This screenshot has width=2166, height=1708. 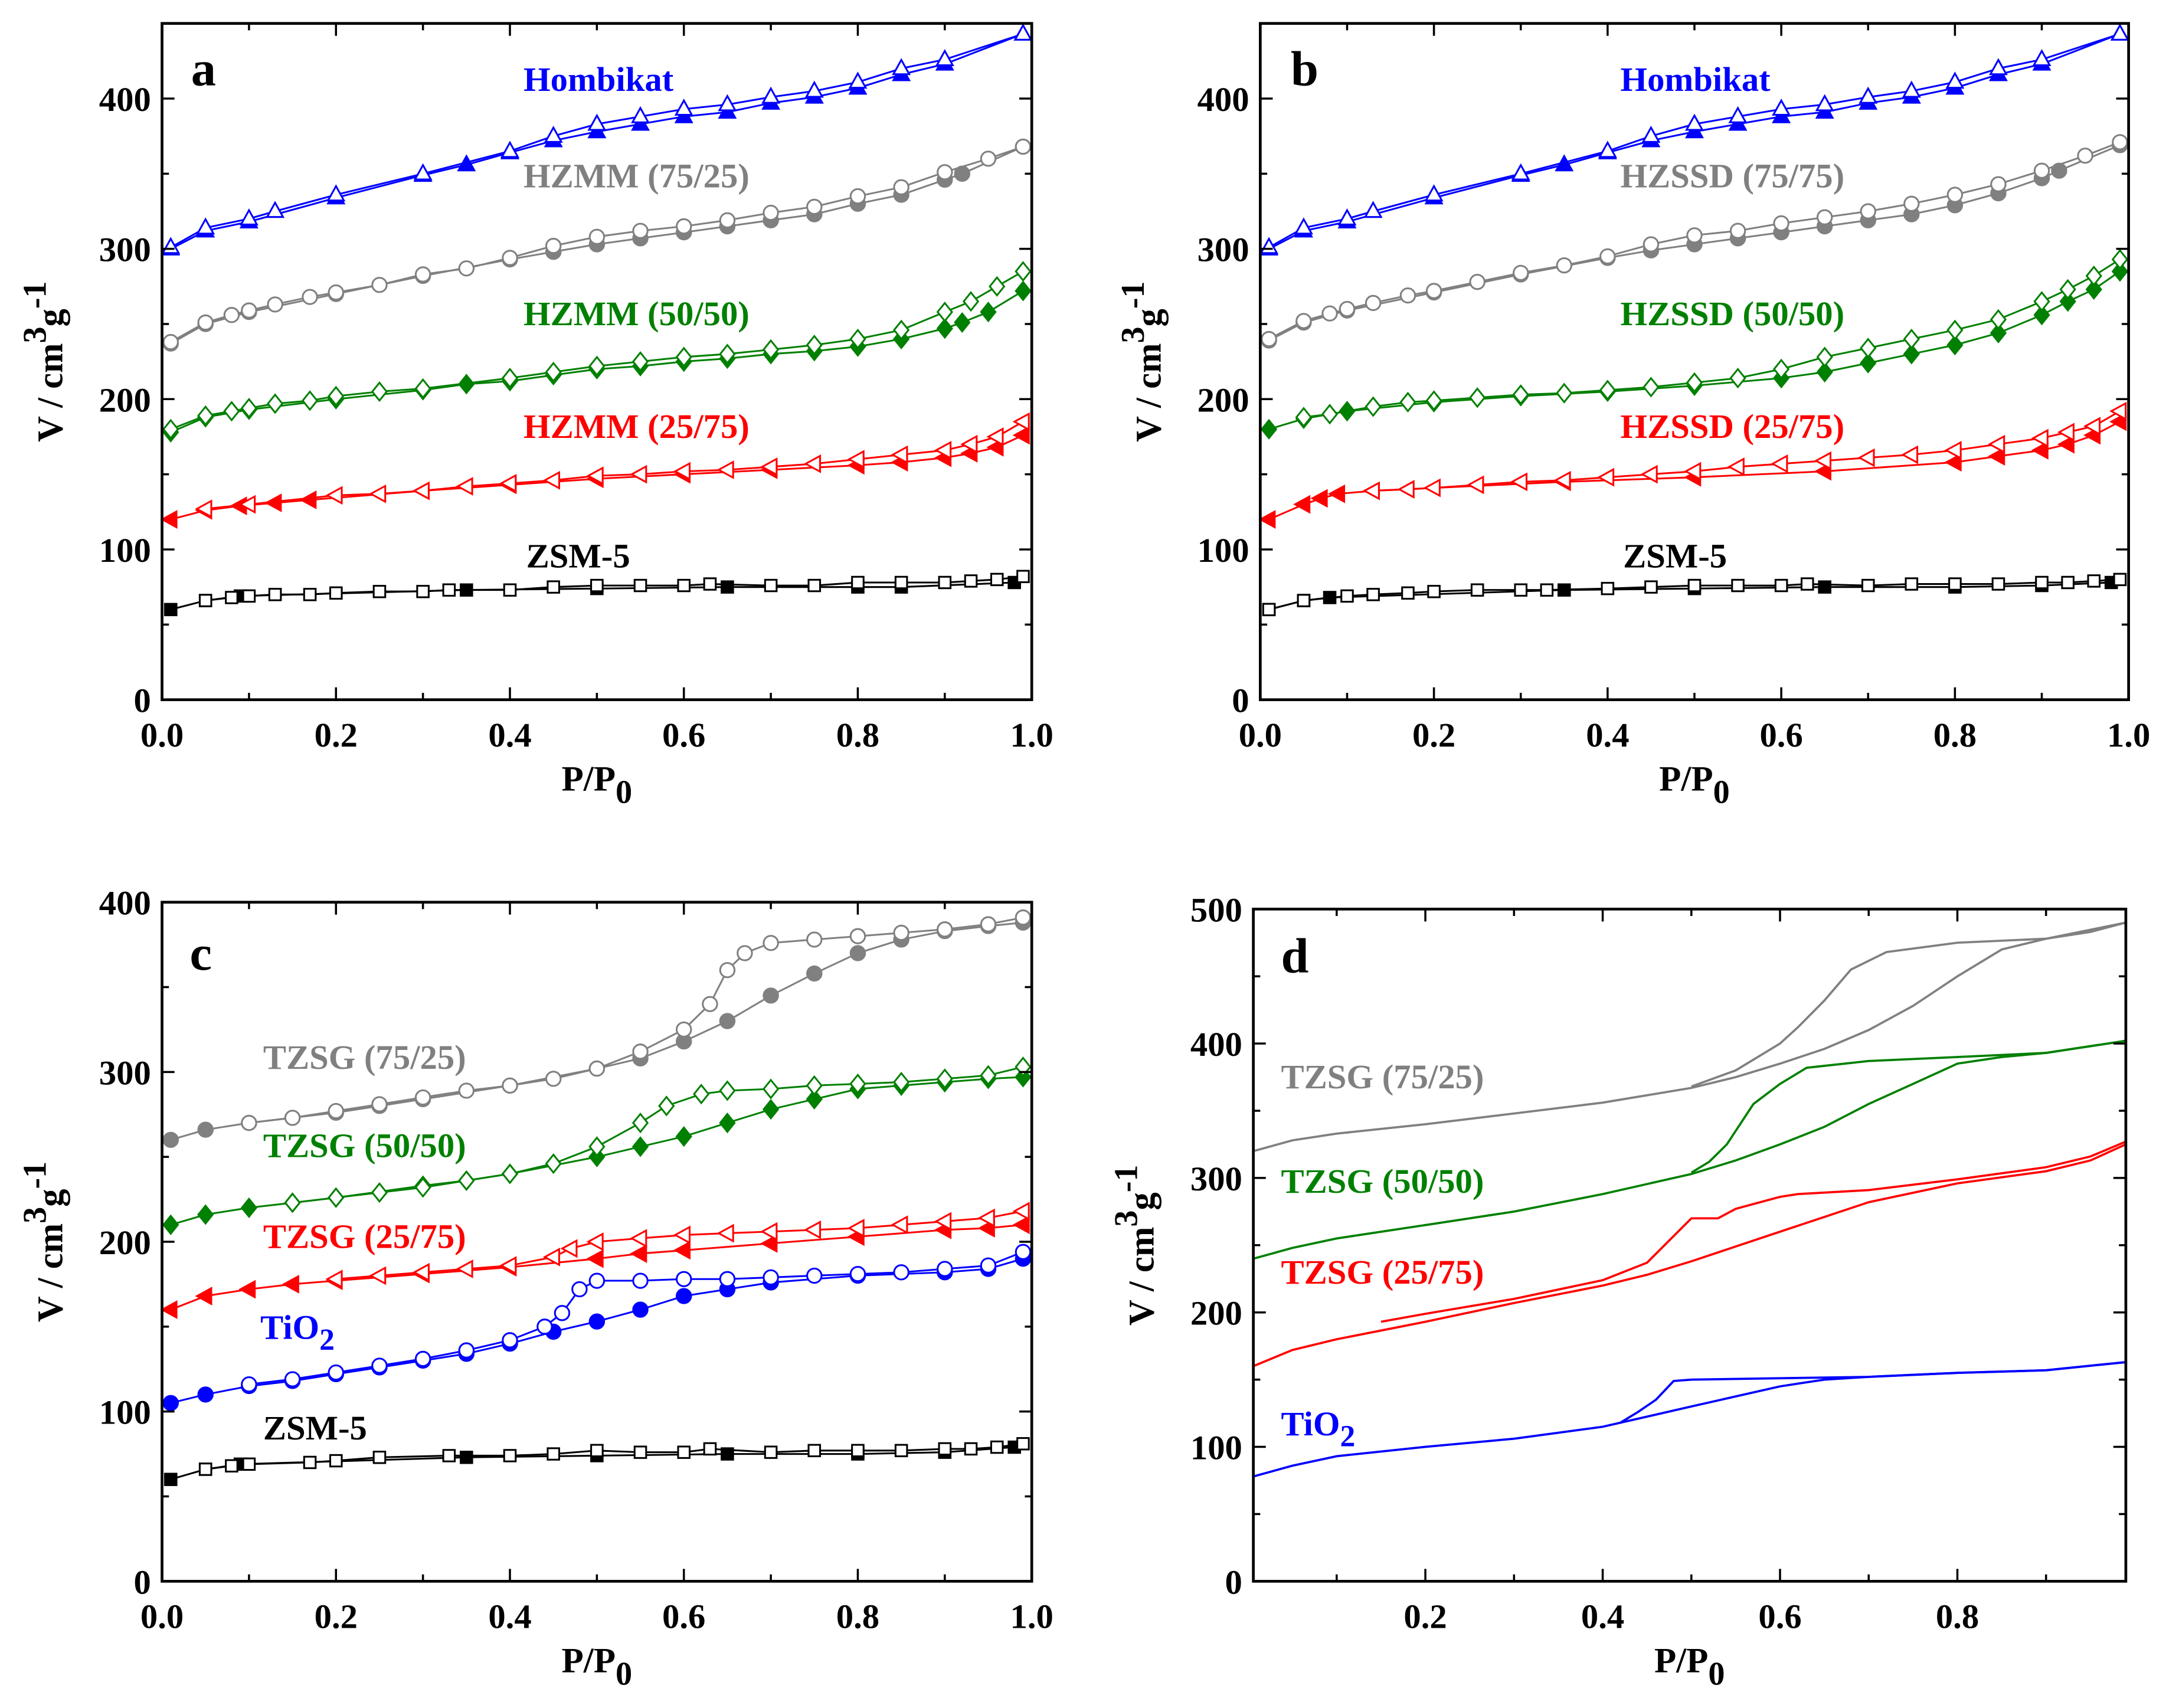 I want to click on x-tick-label: 0.8, so click(x=1955, y=735).